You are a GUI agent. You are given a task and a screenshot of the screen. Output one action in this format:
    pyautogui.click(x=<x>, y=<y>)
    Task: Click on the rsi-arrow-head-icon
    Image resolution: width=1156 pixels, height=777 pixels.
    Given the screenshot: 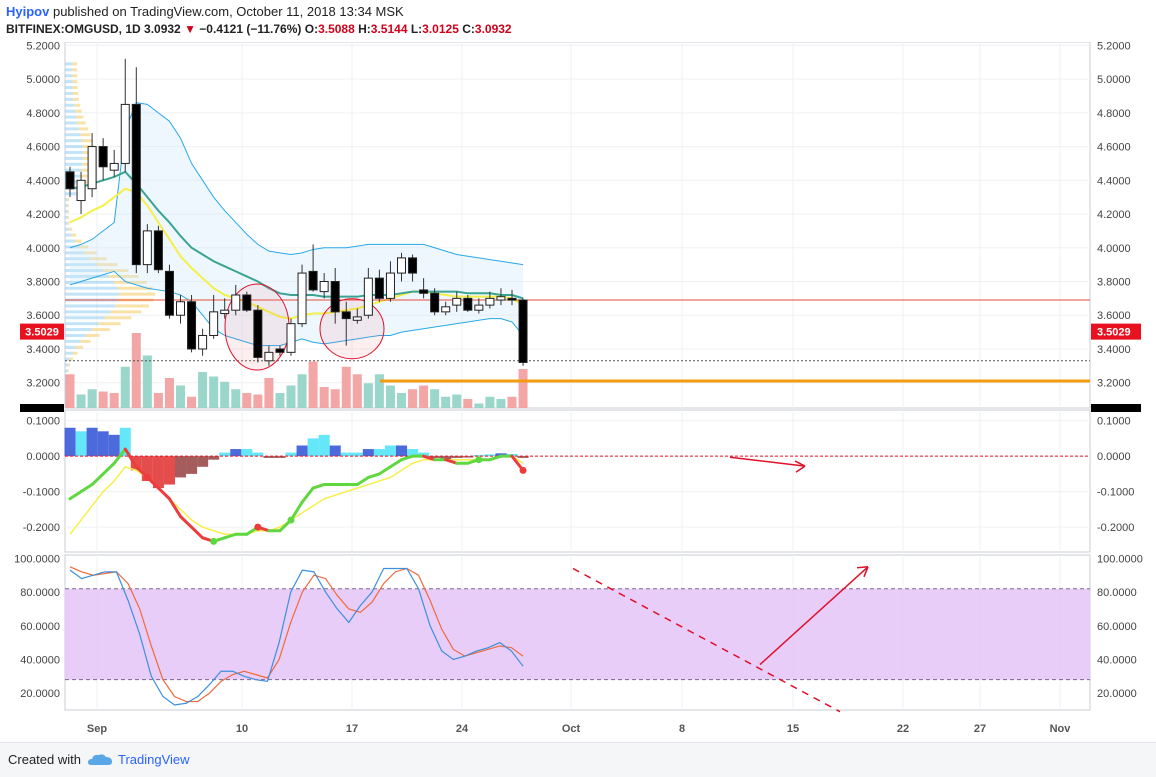 What is the action you would take?
    pyautogui.click(x=862, y=572)
    